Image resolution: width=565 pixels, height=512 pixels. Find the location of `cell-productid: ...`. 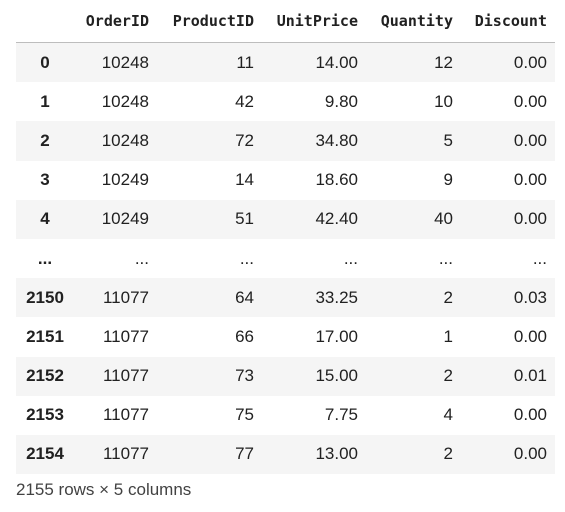

cell-productid: ... is located at coordinates (209, 258).